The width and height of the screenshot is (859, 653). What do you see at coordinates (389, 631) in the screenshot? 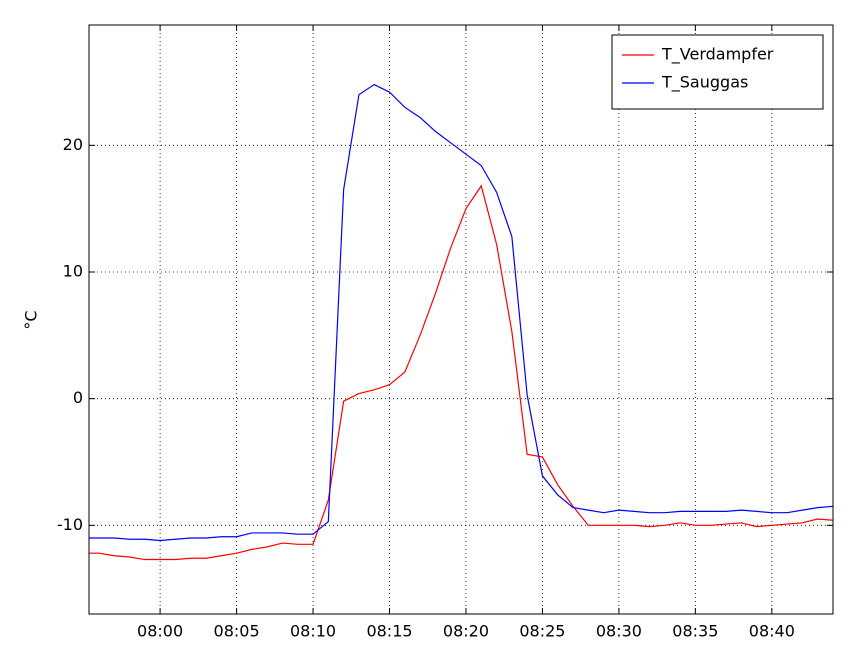
I see `x-tick-label: 08:15` at bounding box center [389, 631].